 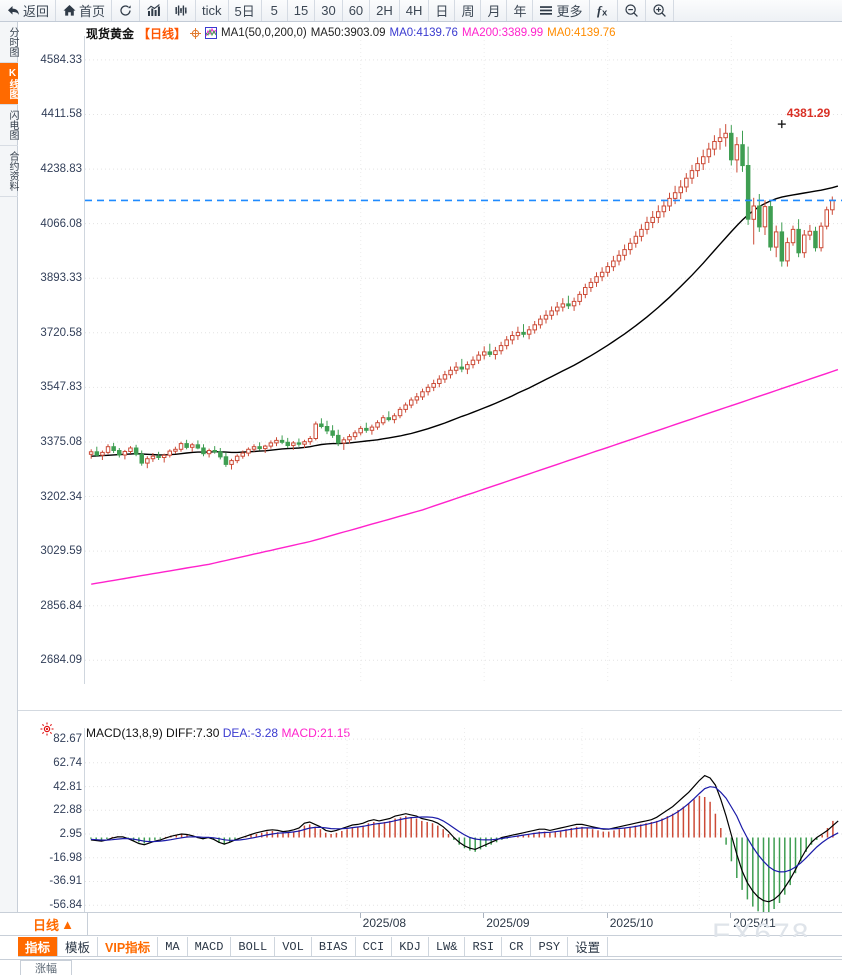 I want to click on ma-indicator-icon, so click(x=211, y=33).